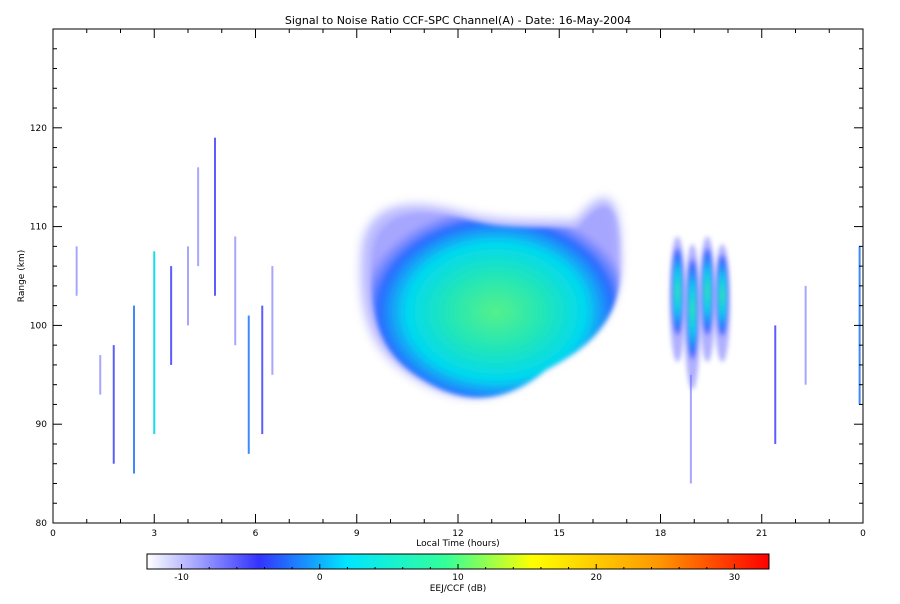 The height and width of the screenshot is (604, 900). Describe the element at coordinates (458, 589) in the screenshot. I see `colorbar-label: EEJ/CCF (dB)` at that location.